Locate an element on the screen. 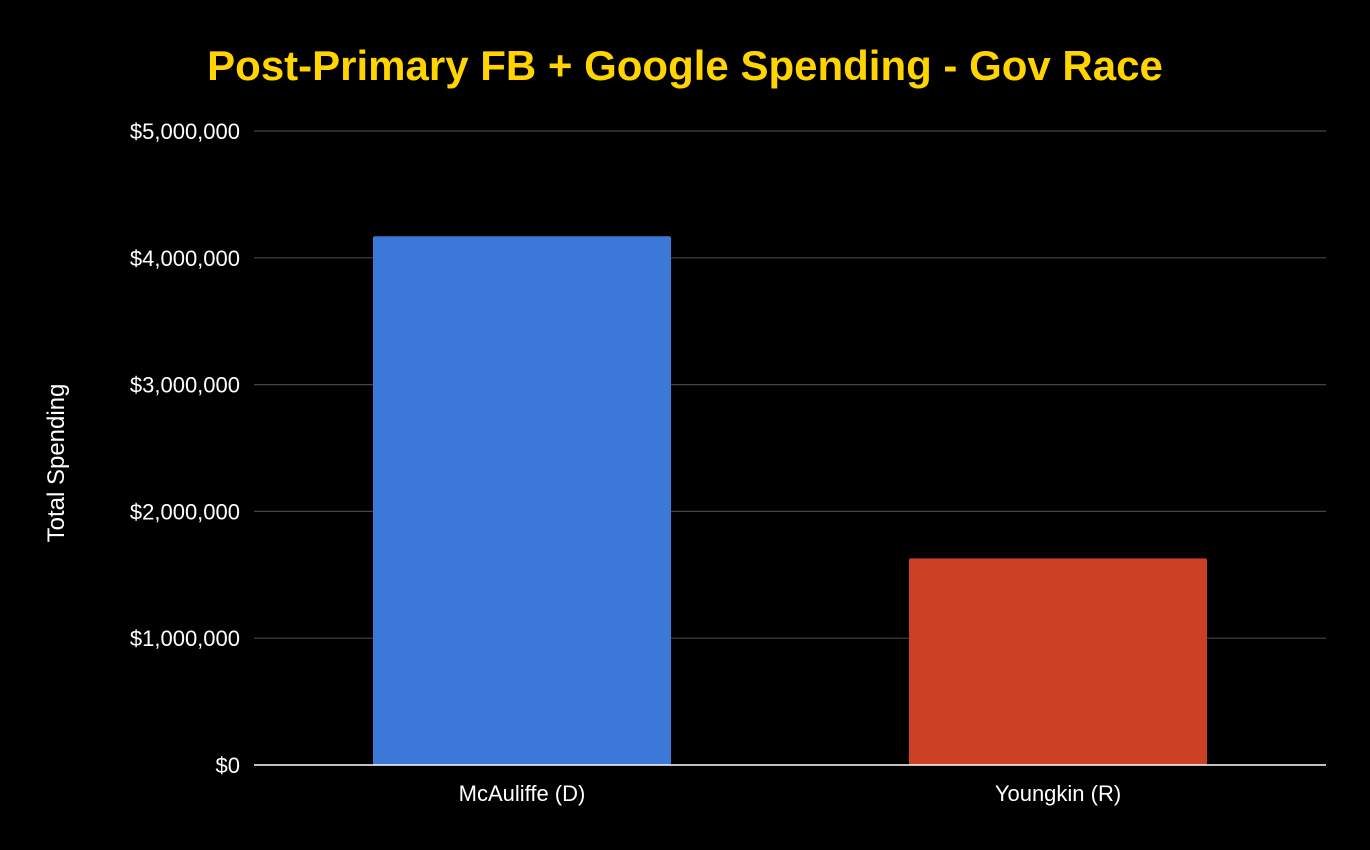  y-tick-label: $5,000,000 is located at coordinates (185, 131).